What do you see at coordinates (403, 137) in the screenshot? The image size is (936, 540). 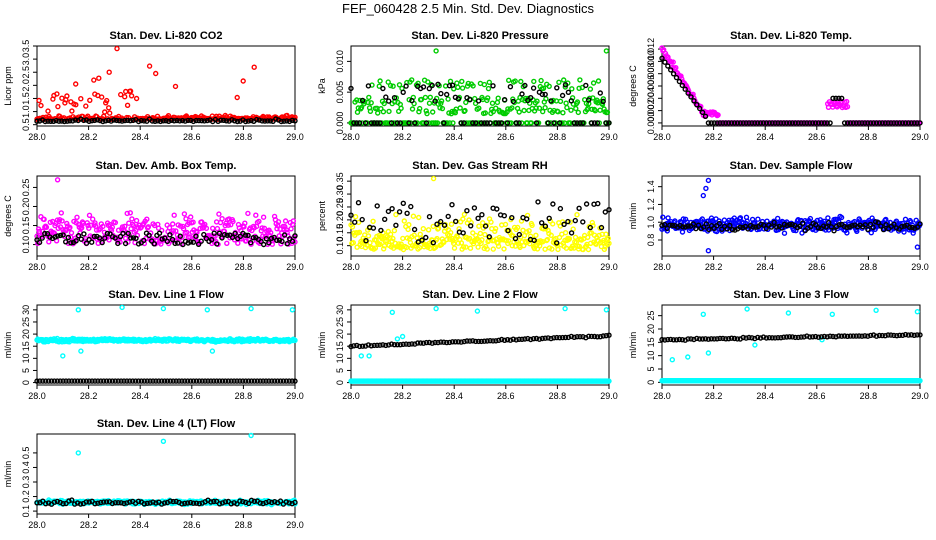 I see `x-tick-label: 28.2` at bounding box center [403, 137].